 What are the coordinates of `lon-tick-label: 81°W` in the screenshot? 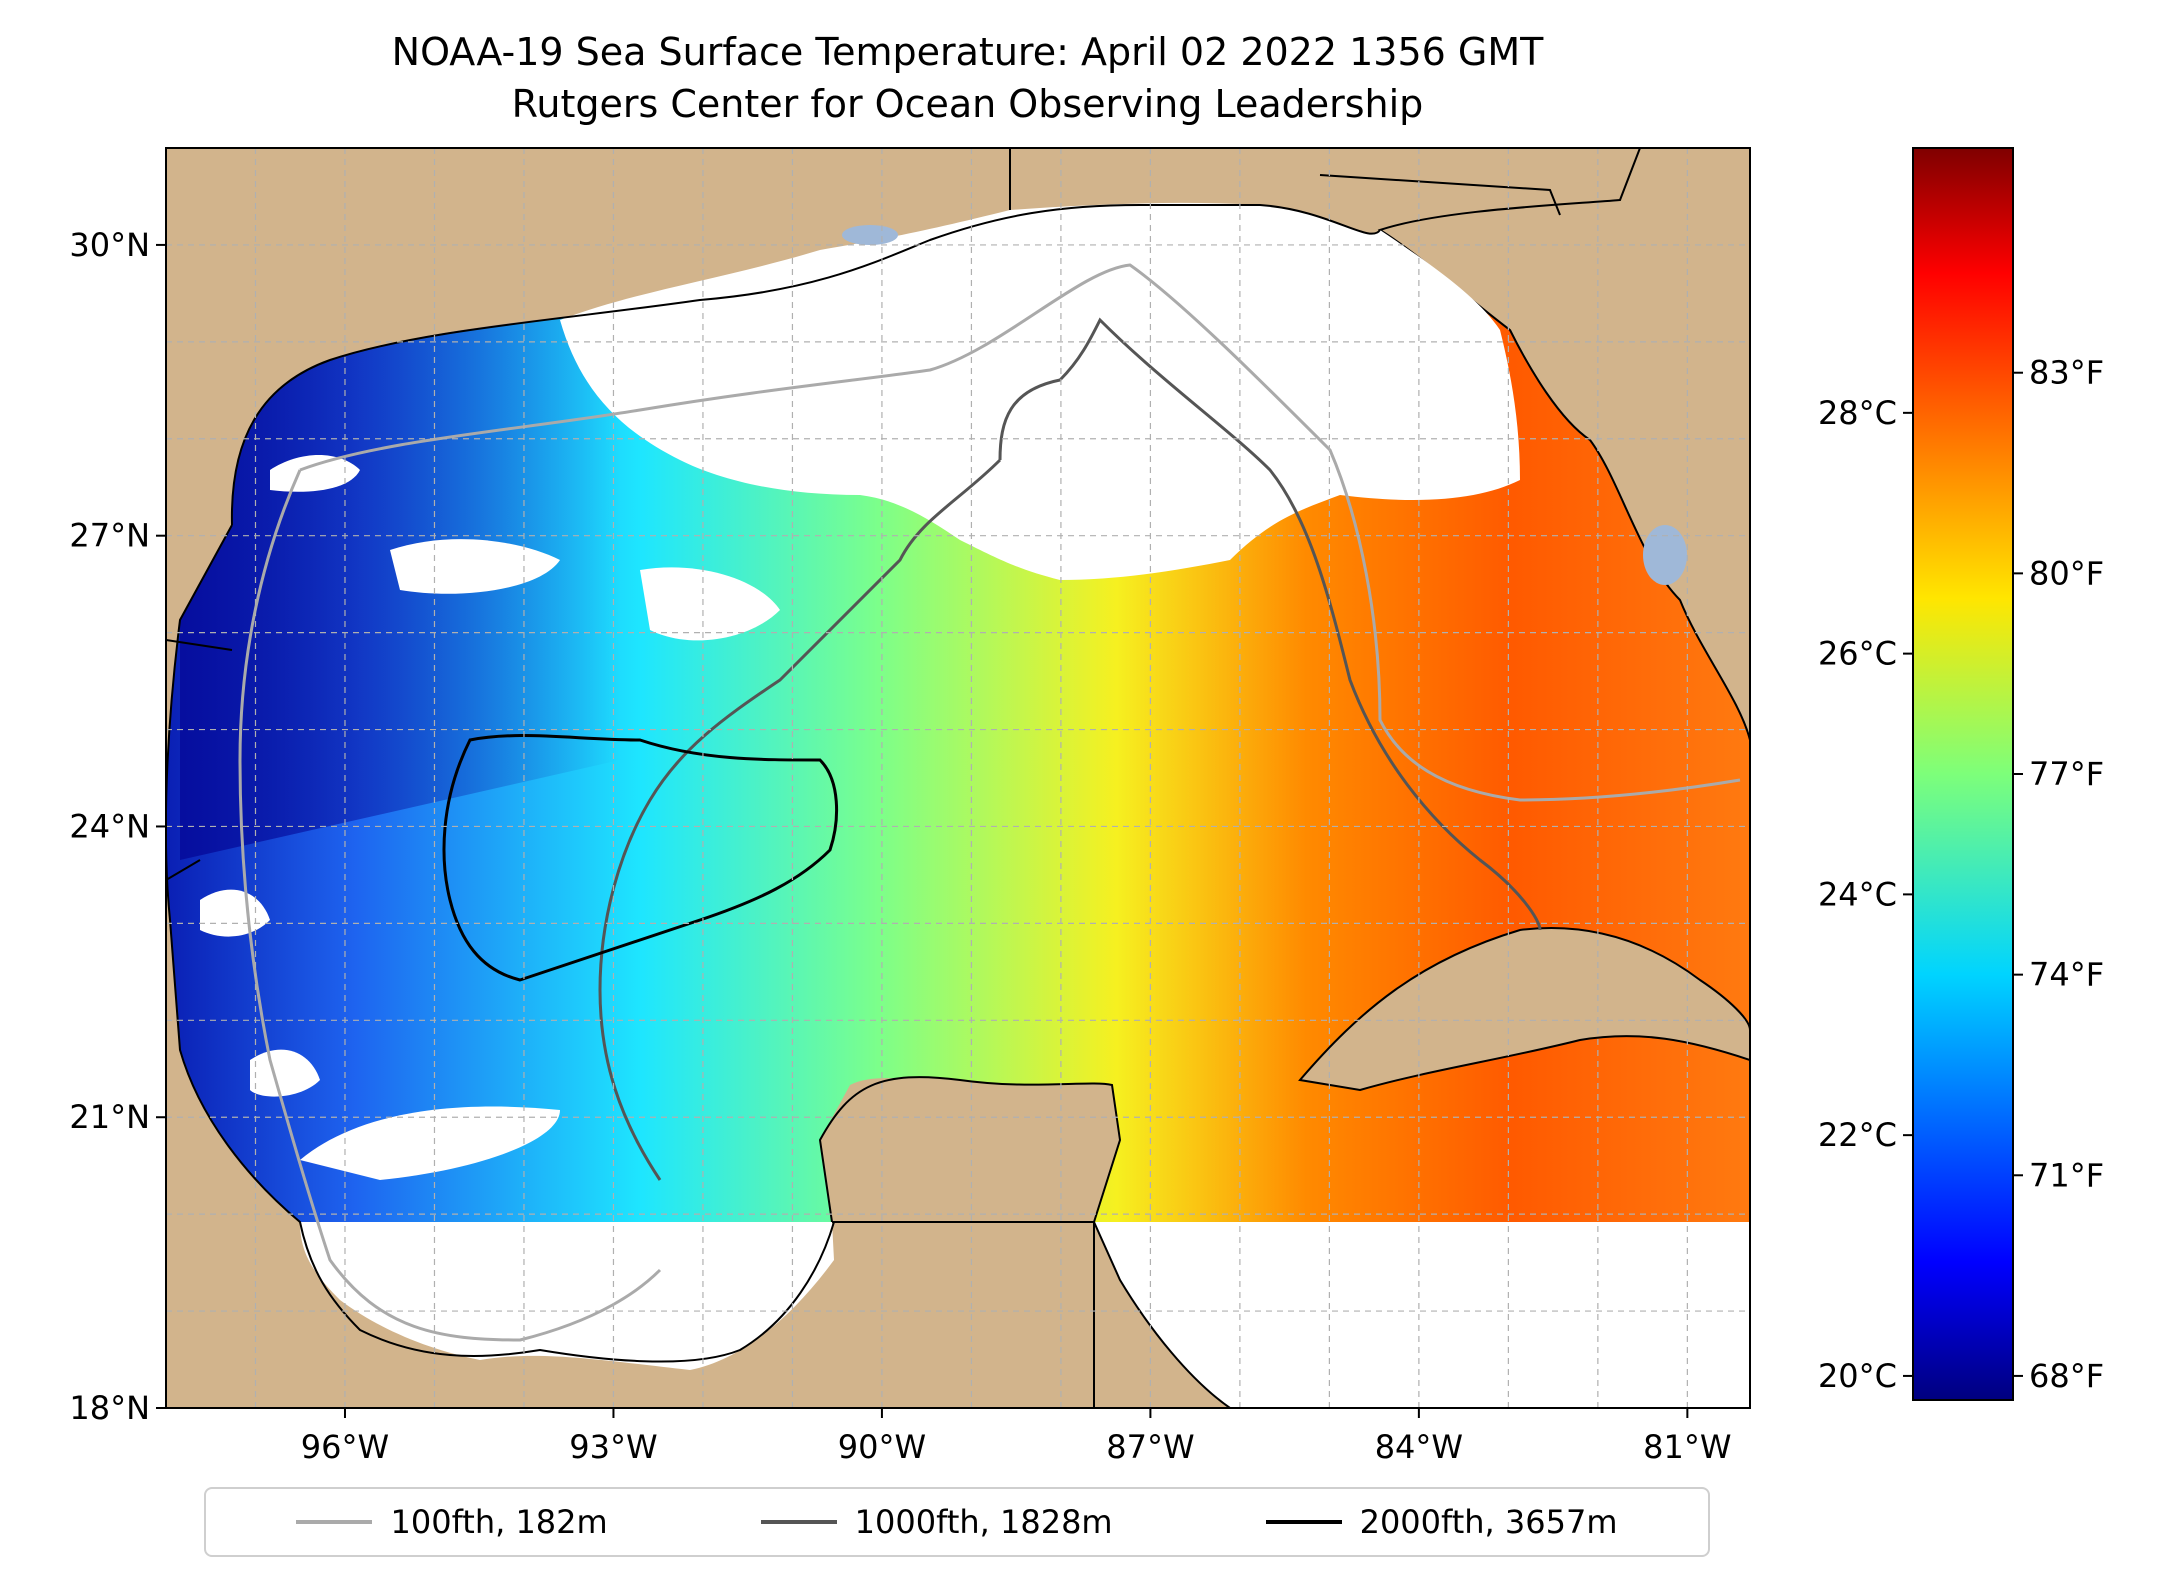 It's located at (1687, 1447).